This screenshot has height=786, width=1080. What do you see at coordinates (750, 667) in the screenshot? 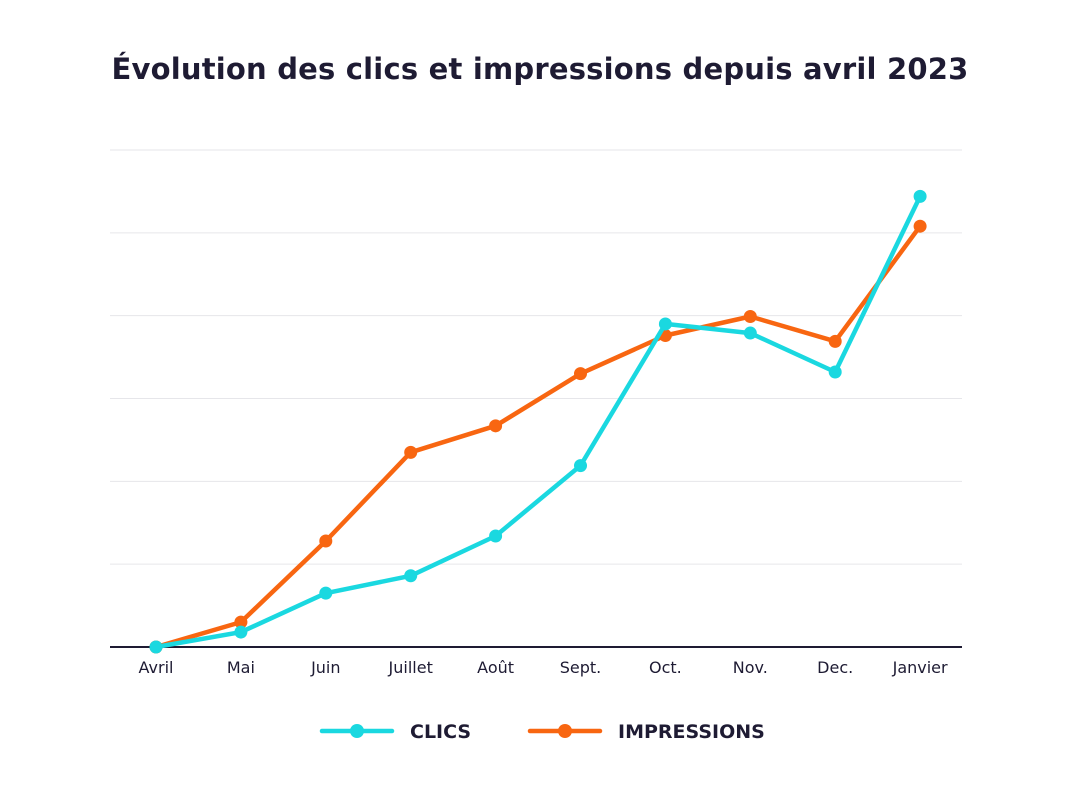
I see `x-tick-label: Nov.` at bounding box center [750, 667].